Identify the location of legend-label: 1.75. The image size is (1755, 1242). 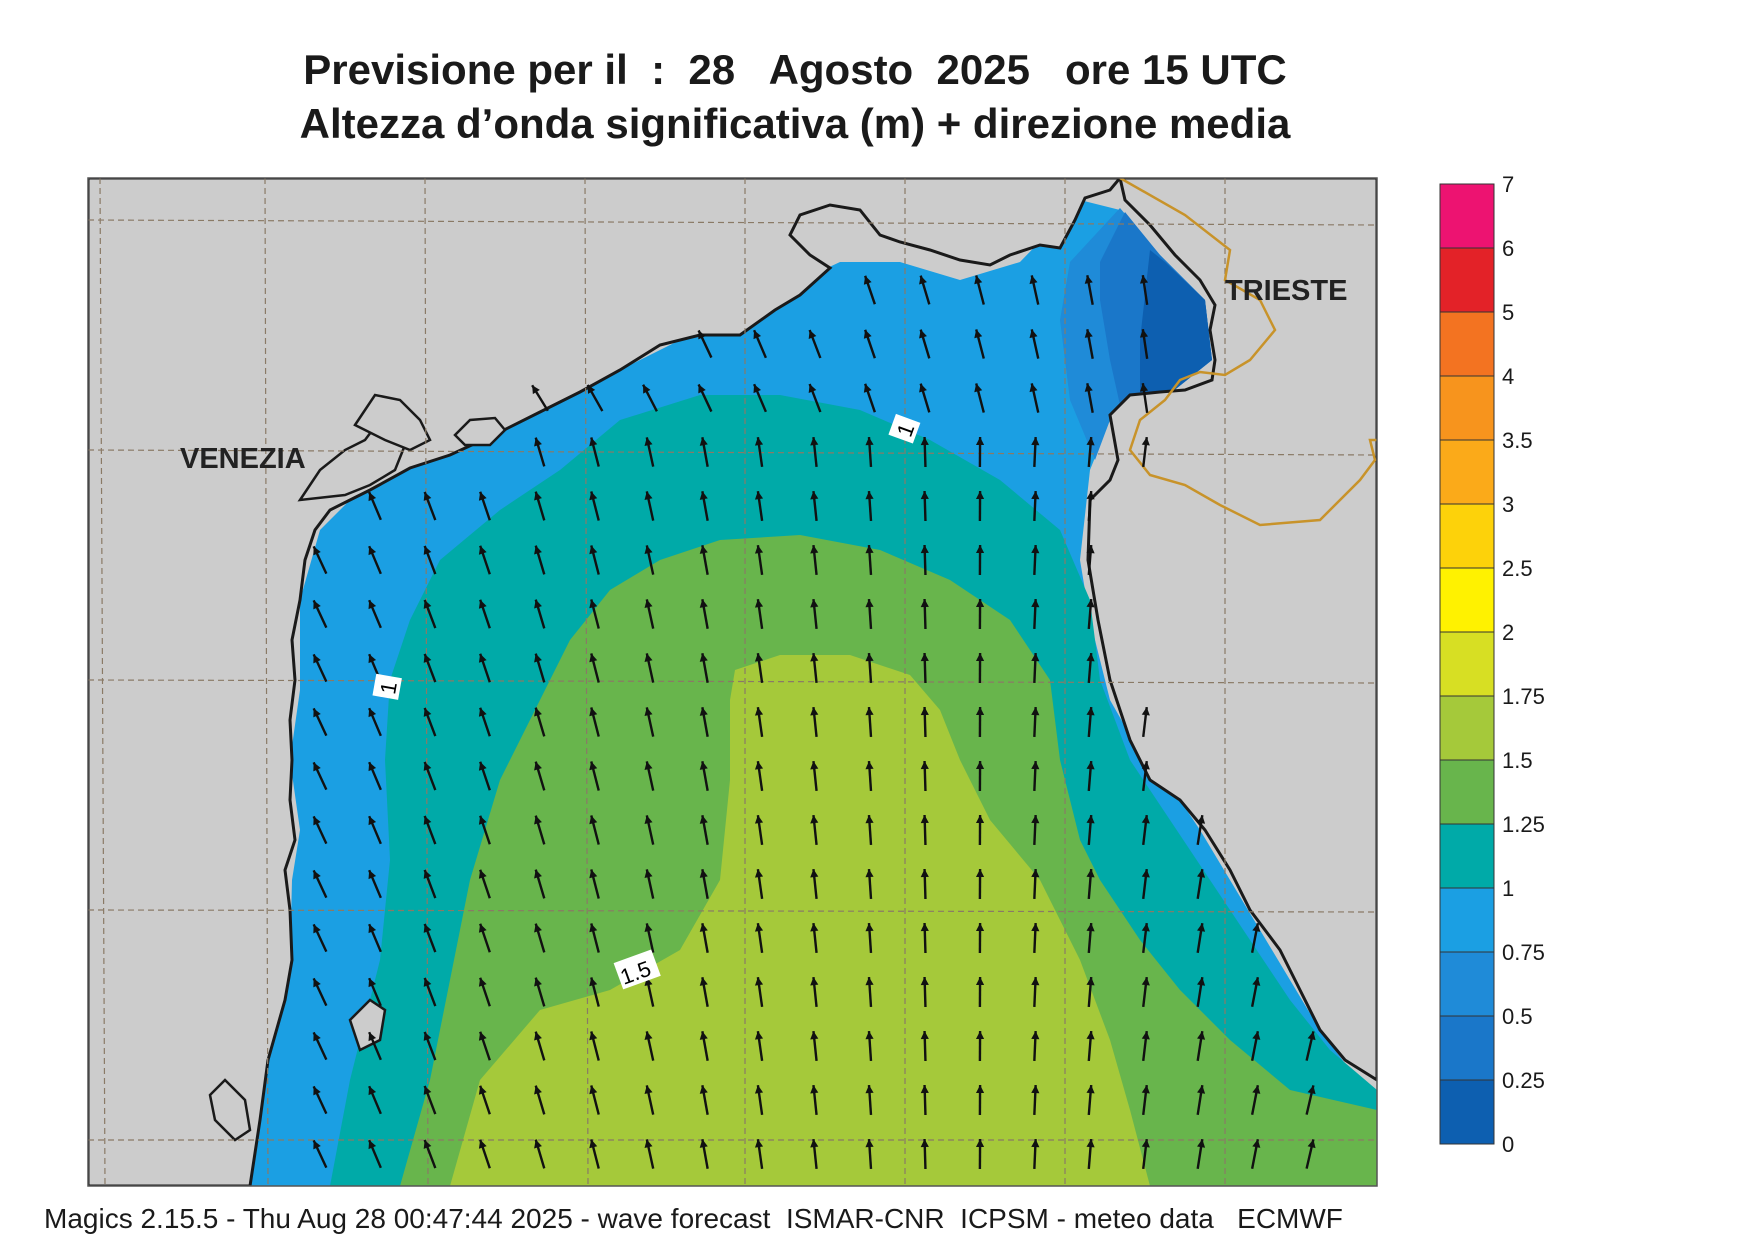
(1523, 696).